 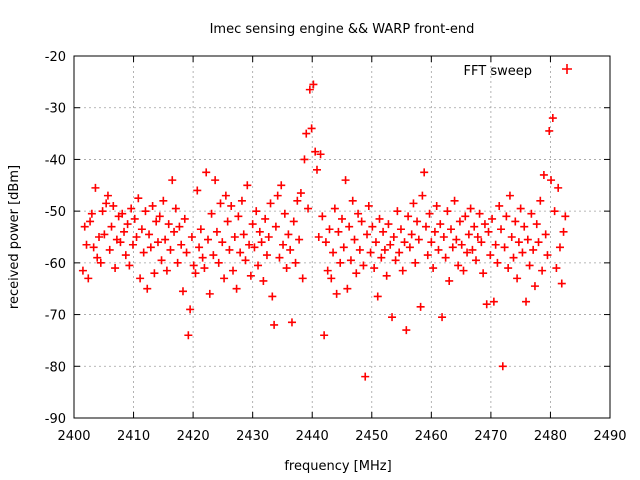 What do you see at coordinates (342, 29) in the screenshot?
I see `chart-title: Imec sensing engine && WARP front-end` at bounding box center [342, 29].